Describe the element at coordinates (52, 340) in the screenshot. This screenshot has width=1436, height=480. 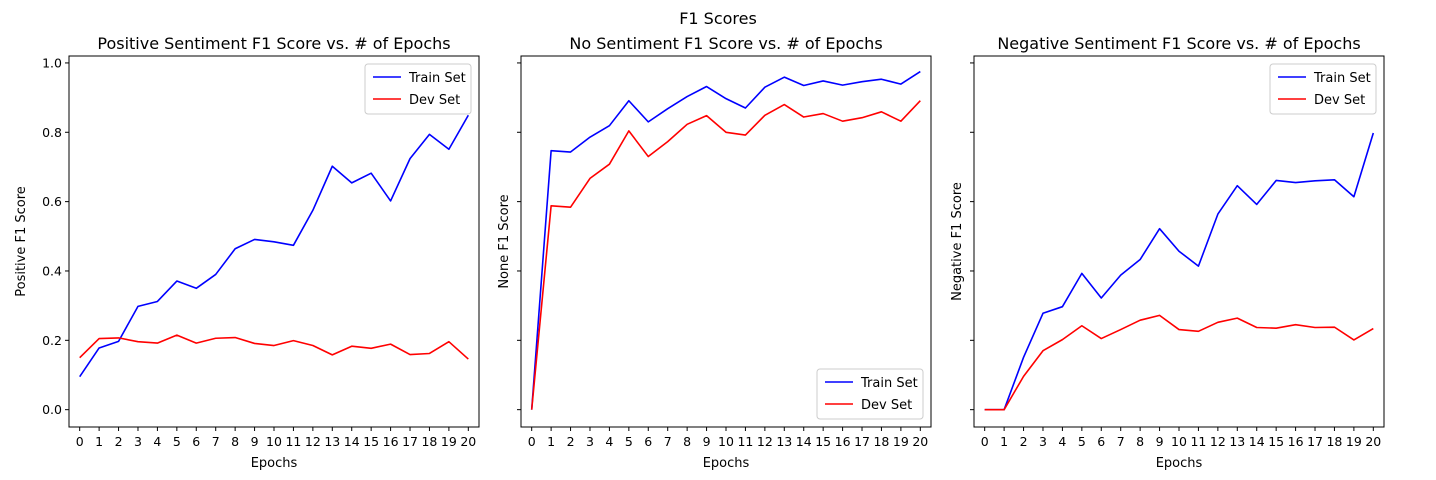
I see `y-tick-label: 0.2` at that location.